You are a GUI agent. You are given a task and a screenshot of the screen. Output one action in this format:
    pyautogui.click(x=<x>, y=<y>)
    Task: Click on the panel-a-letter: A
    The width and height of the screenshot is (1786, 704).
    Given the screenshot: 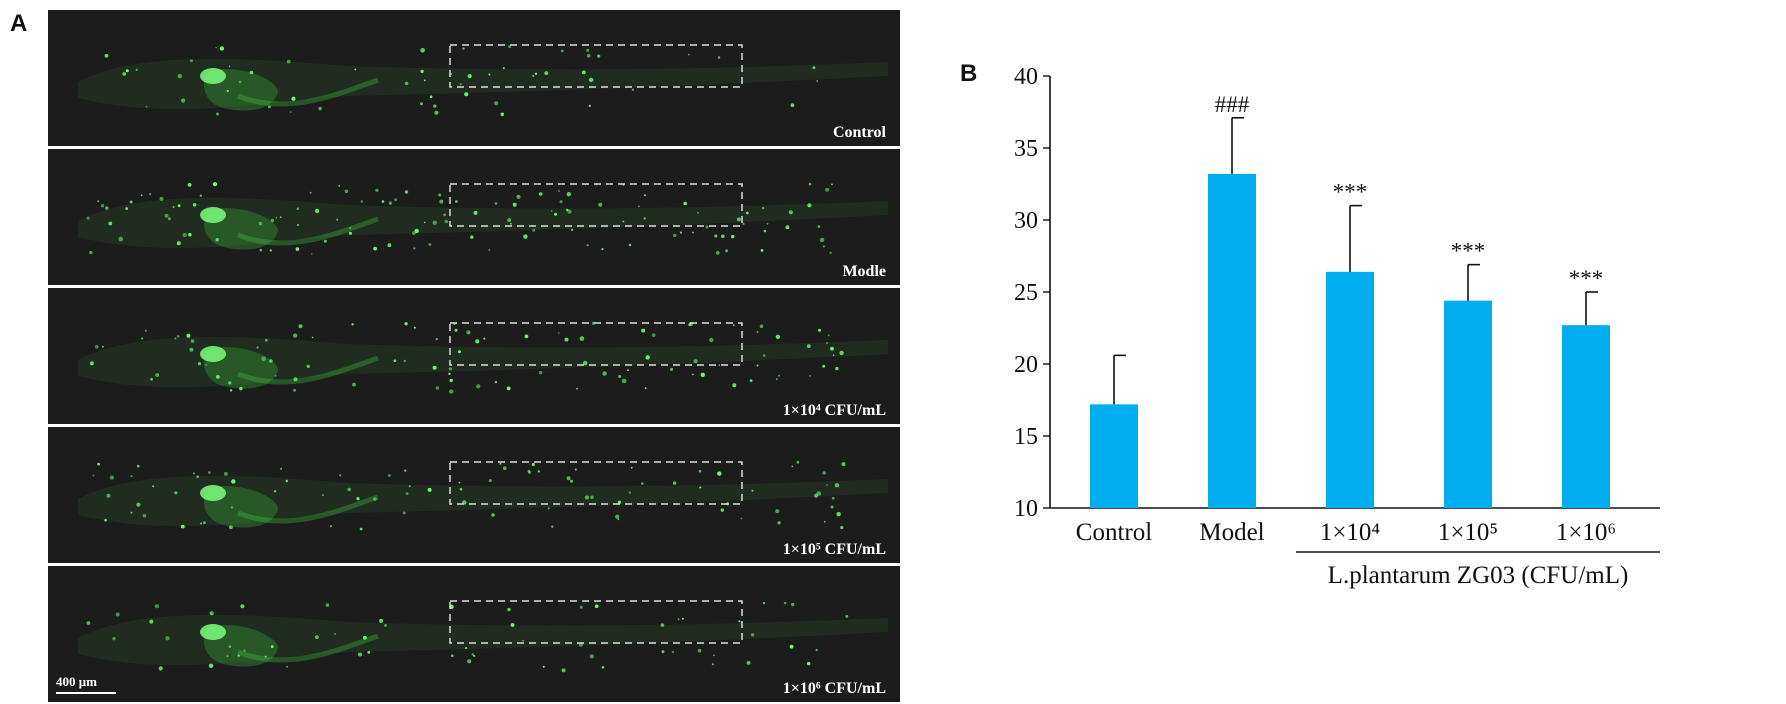 What is the action you would take?
    pyautogui.click(x=19, y=23)
    